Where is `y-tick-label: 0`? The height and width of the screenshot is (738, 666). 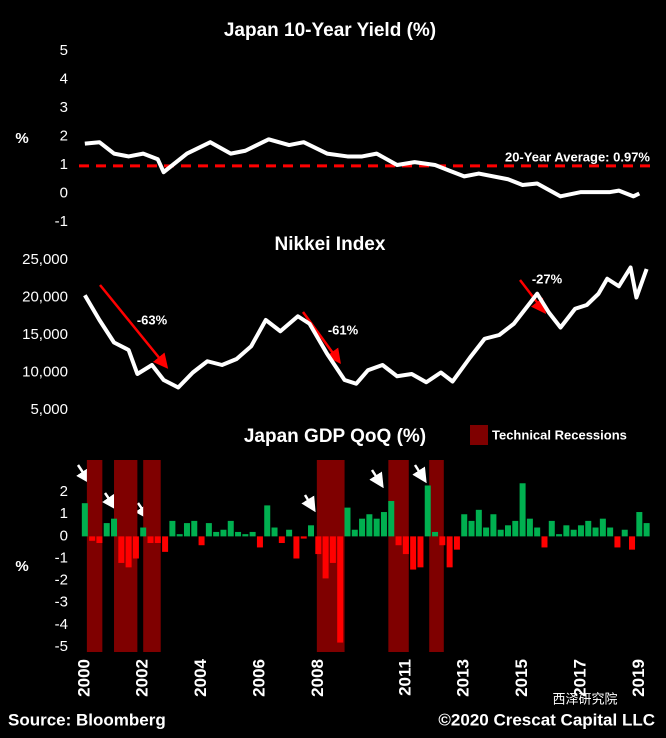 y-tick-label: 0 is located at coordinates (64, 535).